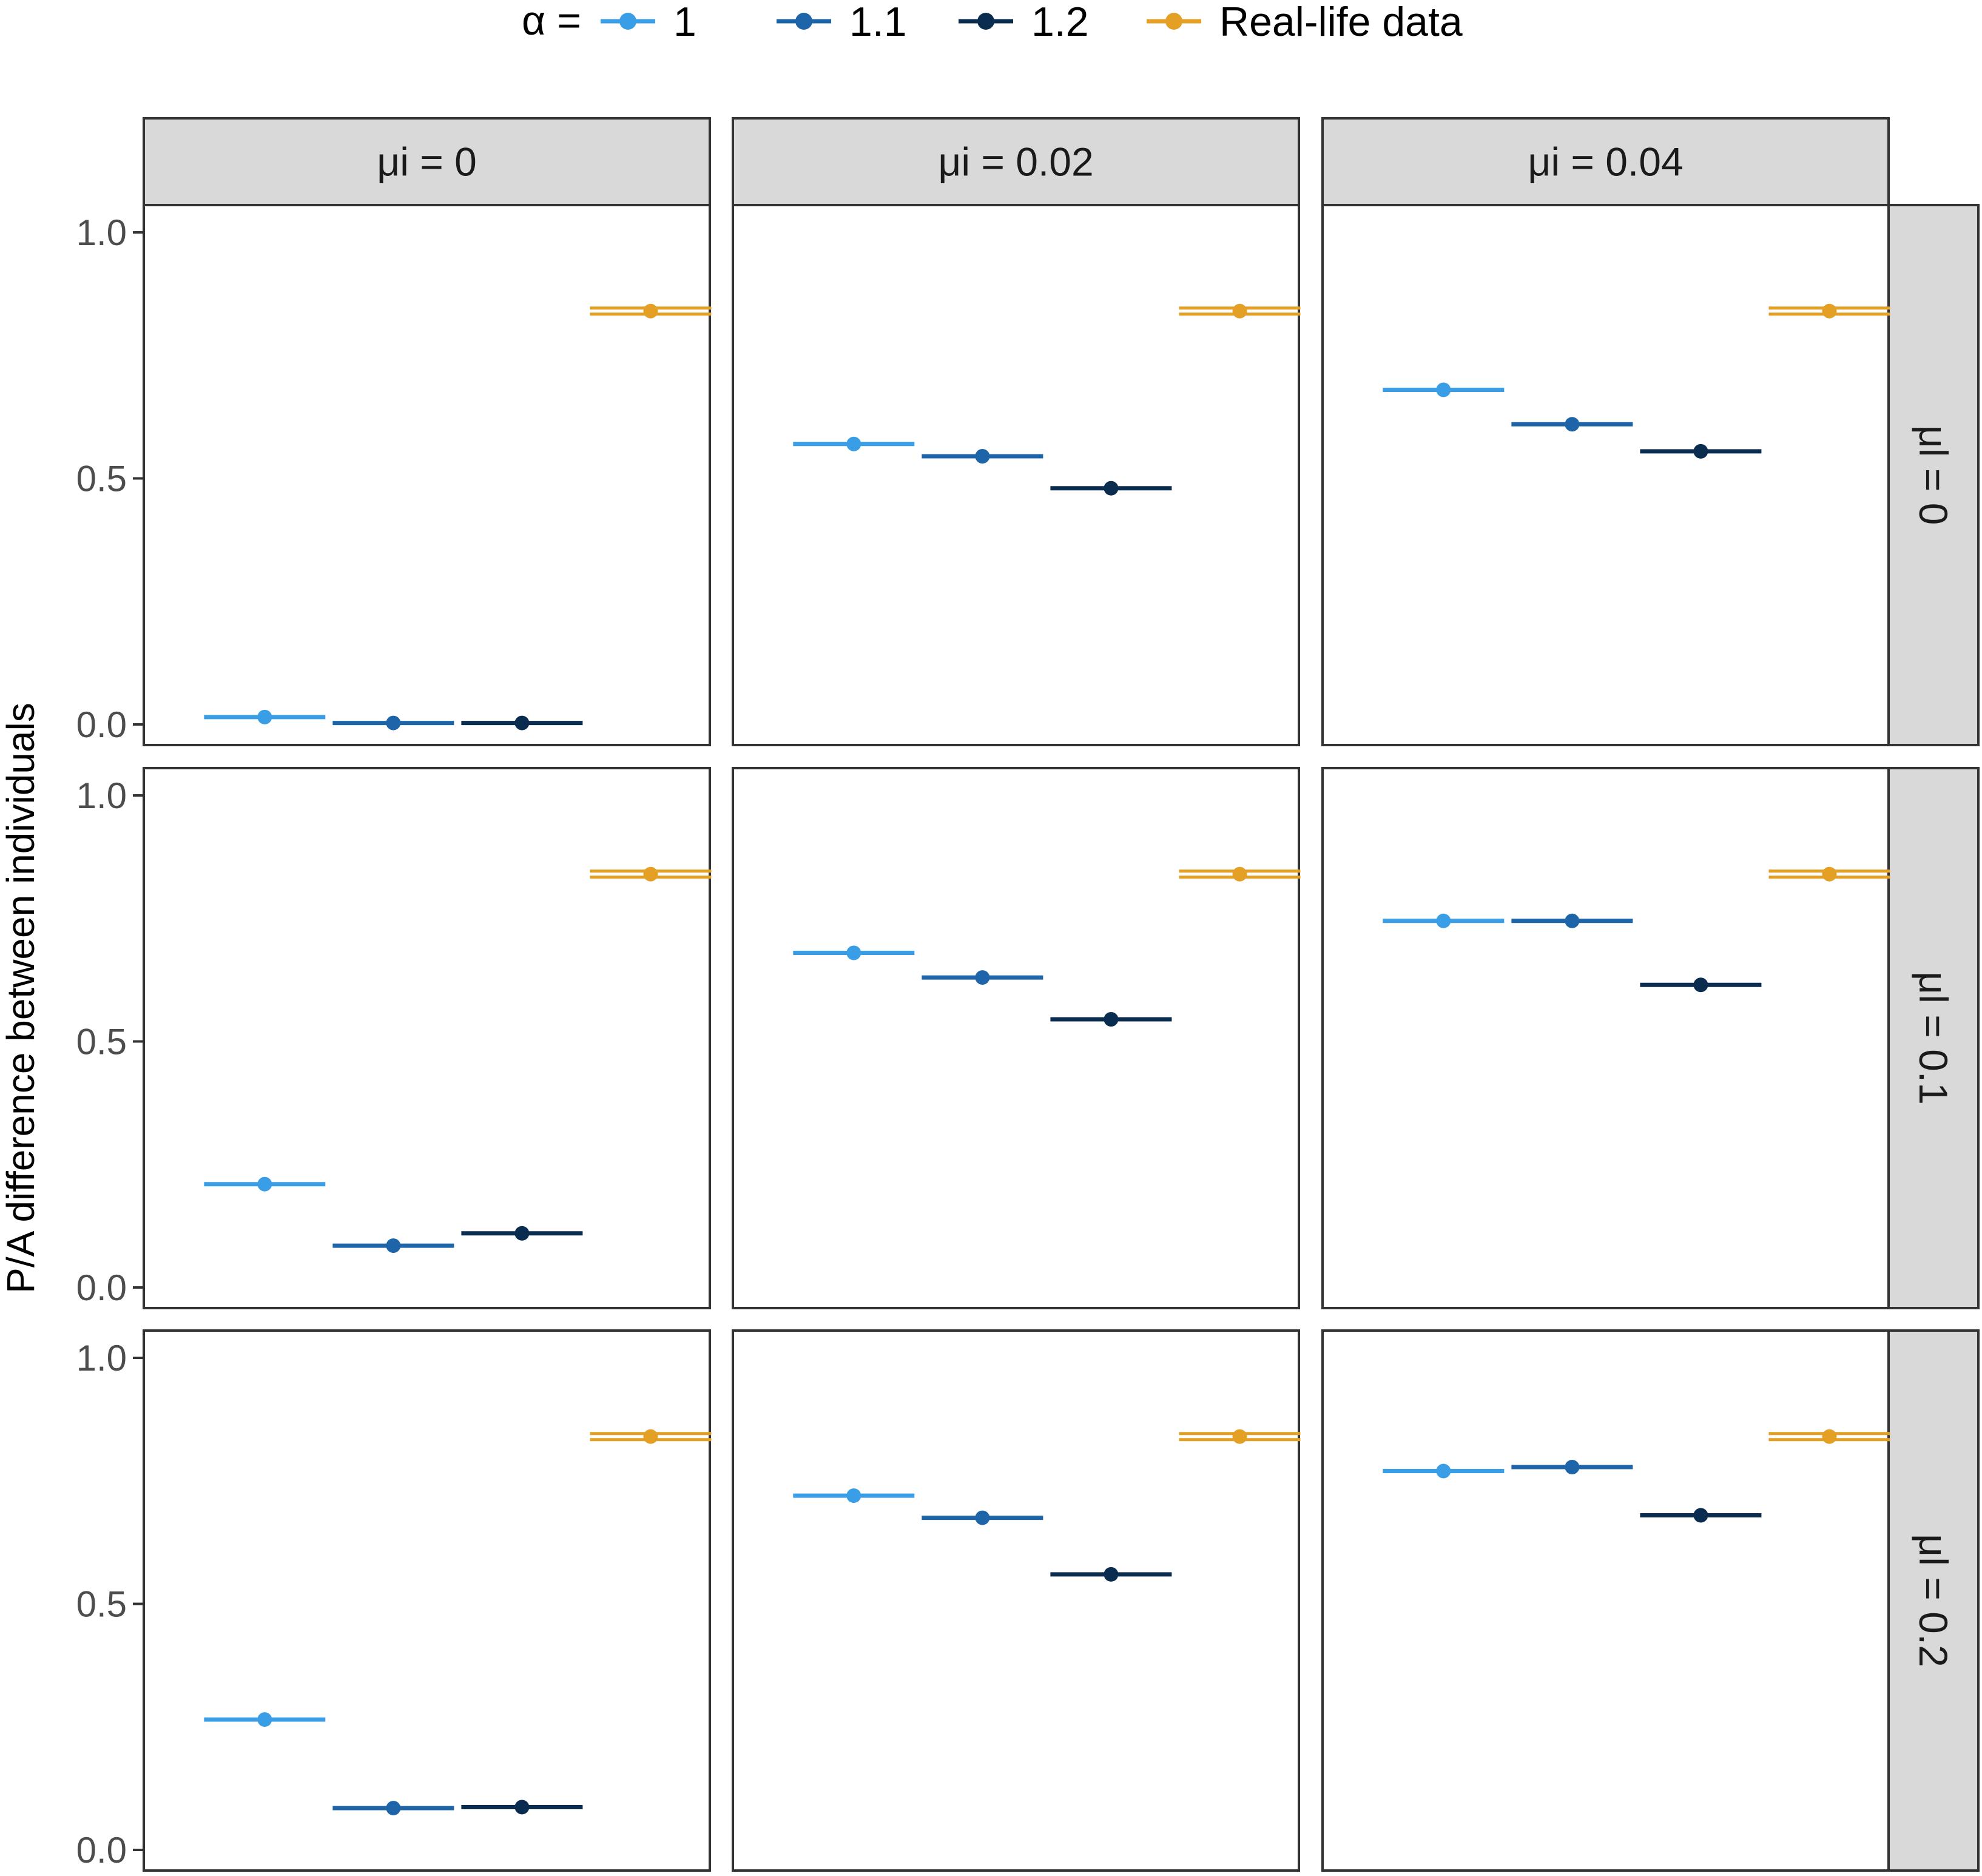  Describe the element at coordinates (878, 22) in the screenshot. I see `legend-label: 1.1` at that location.